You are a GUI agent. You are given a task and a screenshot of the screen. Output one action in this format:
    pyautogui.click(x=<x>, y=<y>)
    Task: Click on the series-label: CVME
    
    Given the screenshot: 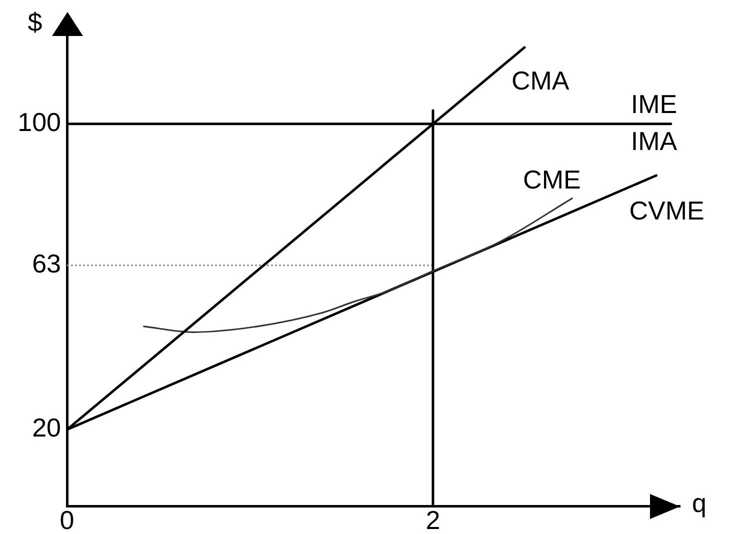 What is the action you would take?
    pyautogui.click(x=666, y=211)
    